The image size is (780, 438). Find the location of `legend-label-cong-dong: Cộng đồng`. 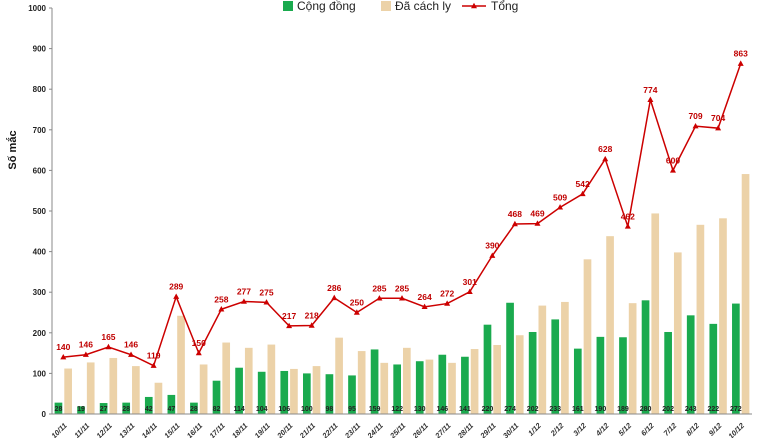

legend-label-cong-dong: Cộng đồng is located at coordinates (326, 6).